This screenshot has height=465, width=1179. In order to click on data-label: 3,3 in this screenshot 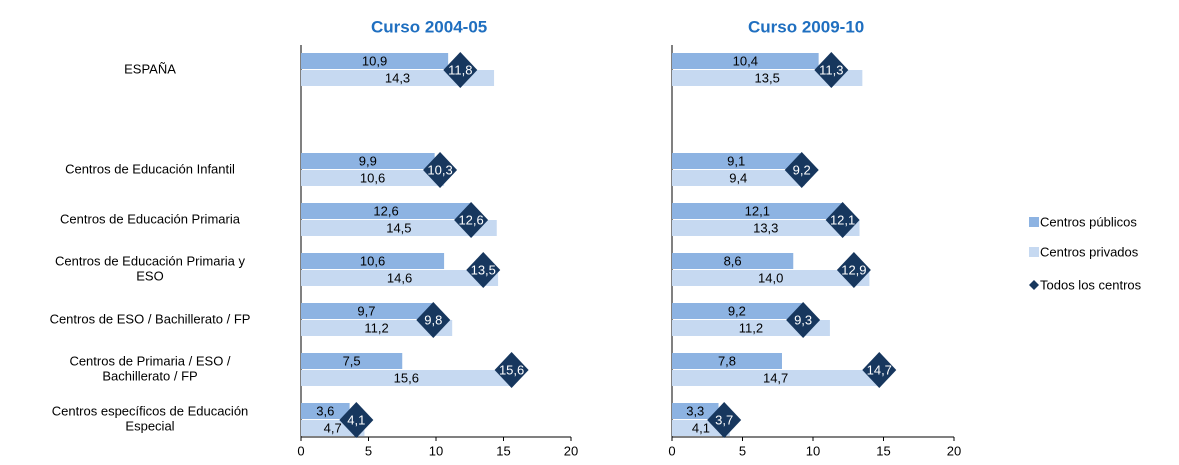, I will do `click(695, 410)`.